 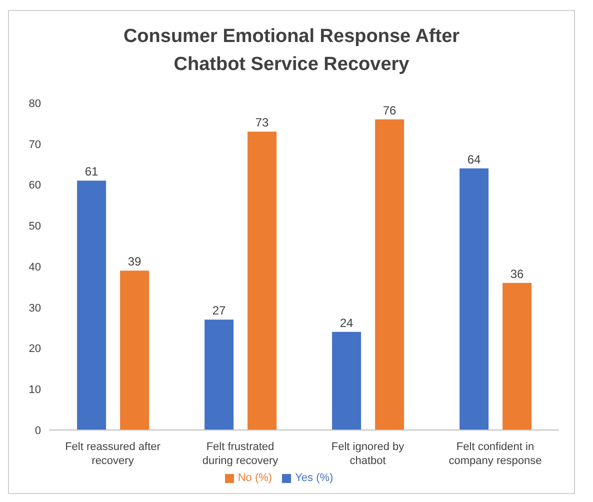 What do you see at coordinates (37, 430) in the screenshot?
I see `y-tick-label: 0` at bounding box center [37, 430].